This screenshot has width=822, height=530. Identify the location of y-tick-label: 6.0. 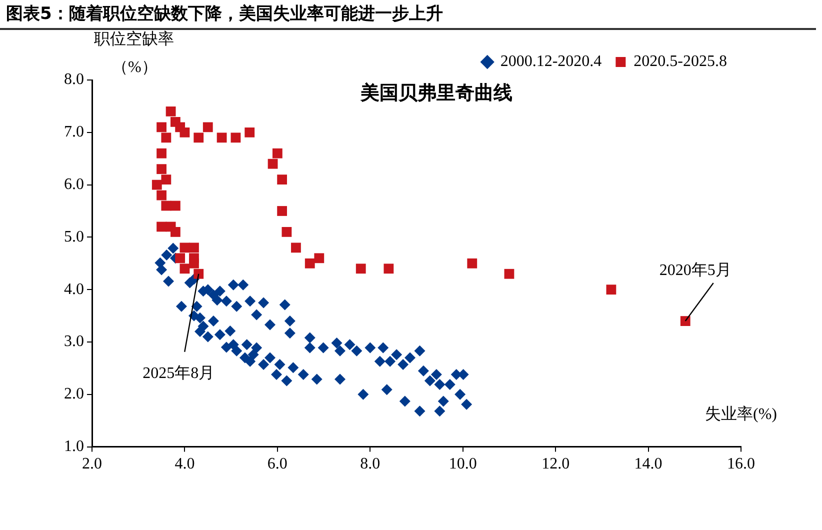
(74, 185).